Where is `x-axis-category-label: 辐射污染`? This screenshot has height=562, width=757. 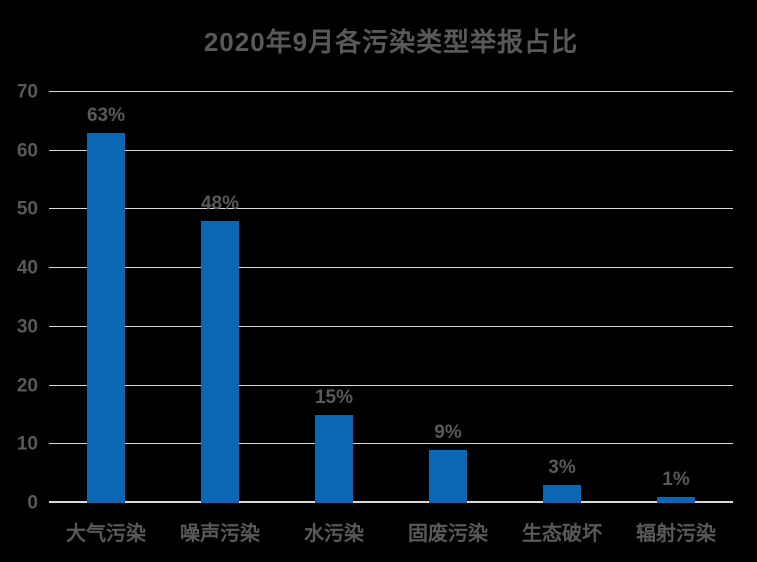 x-axis-category-label: 辐射污染 is located at coordinates (676, 534).